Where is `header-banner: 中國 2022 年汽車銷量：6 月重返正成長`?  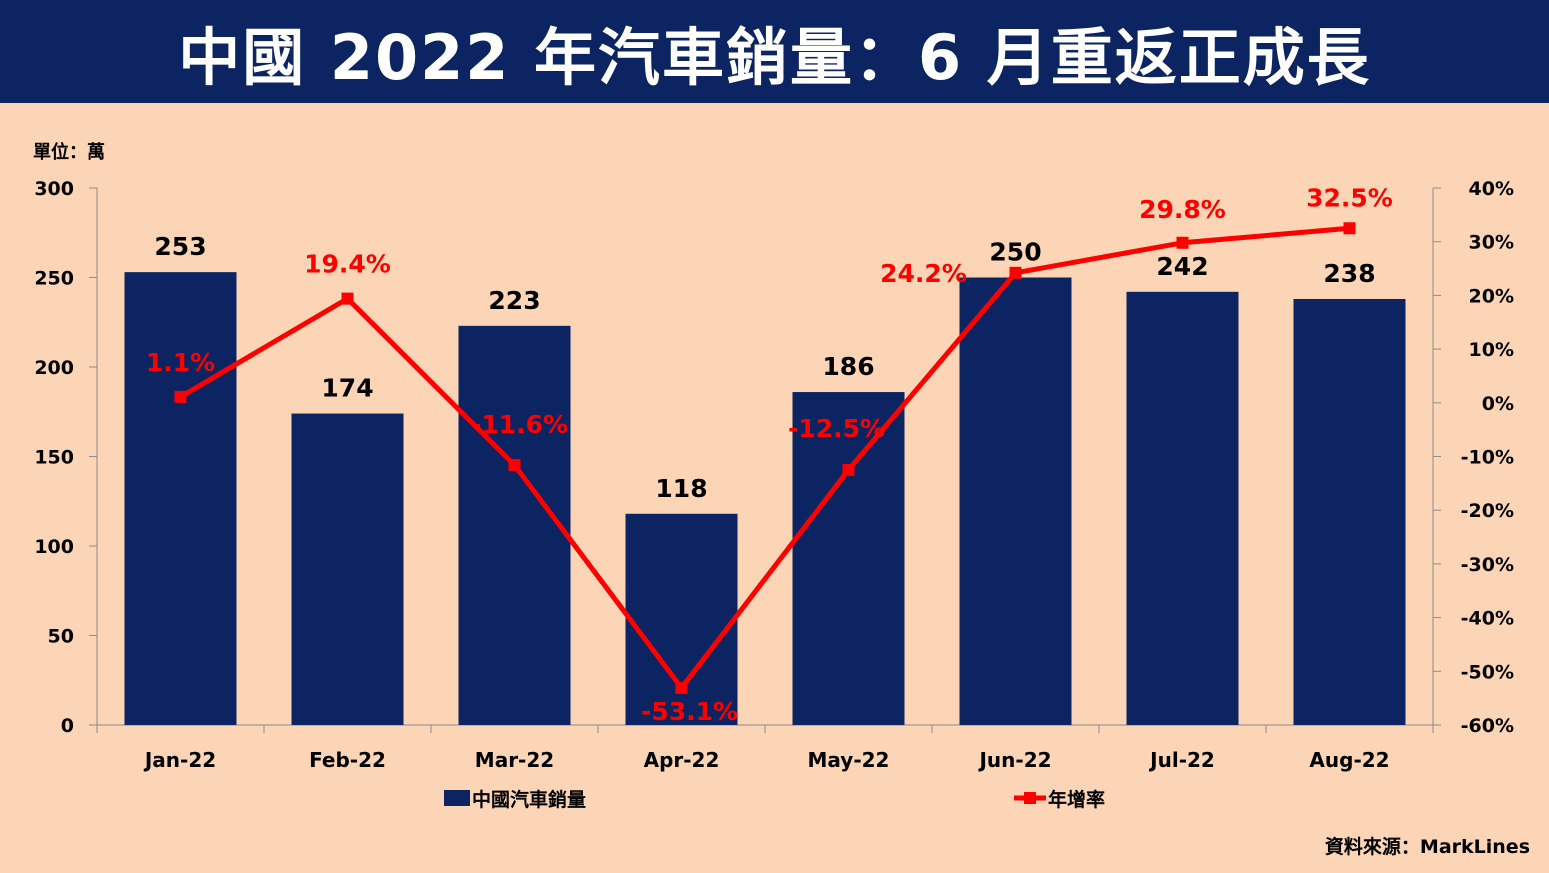
header-banner: 中國 2022 年汽車銷量：6 月重返正成長 is located at coordinates (774, 51).